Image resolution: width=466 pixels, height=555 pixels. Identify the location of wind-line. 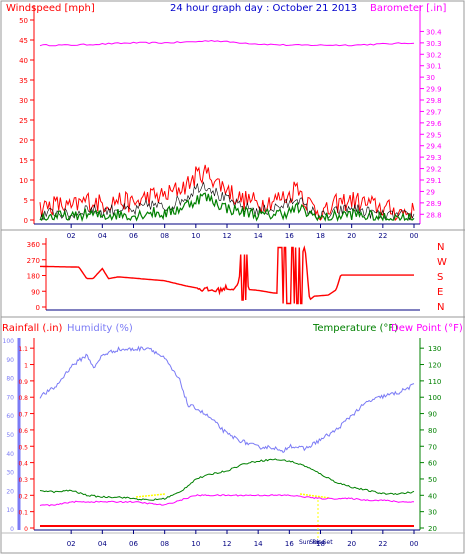
(227, 201).